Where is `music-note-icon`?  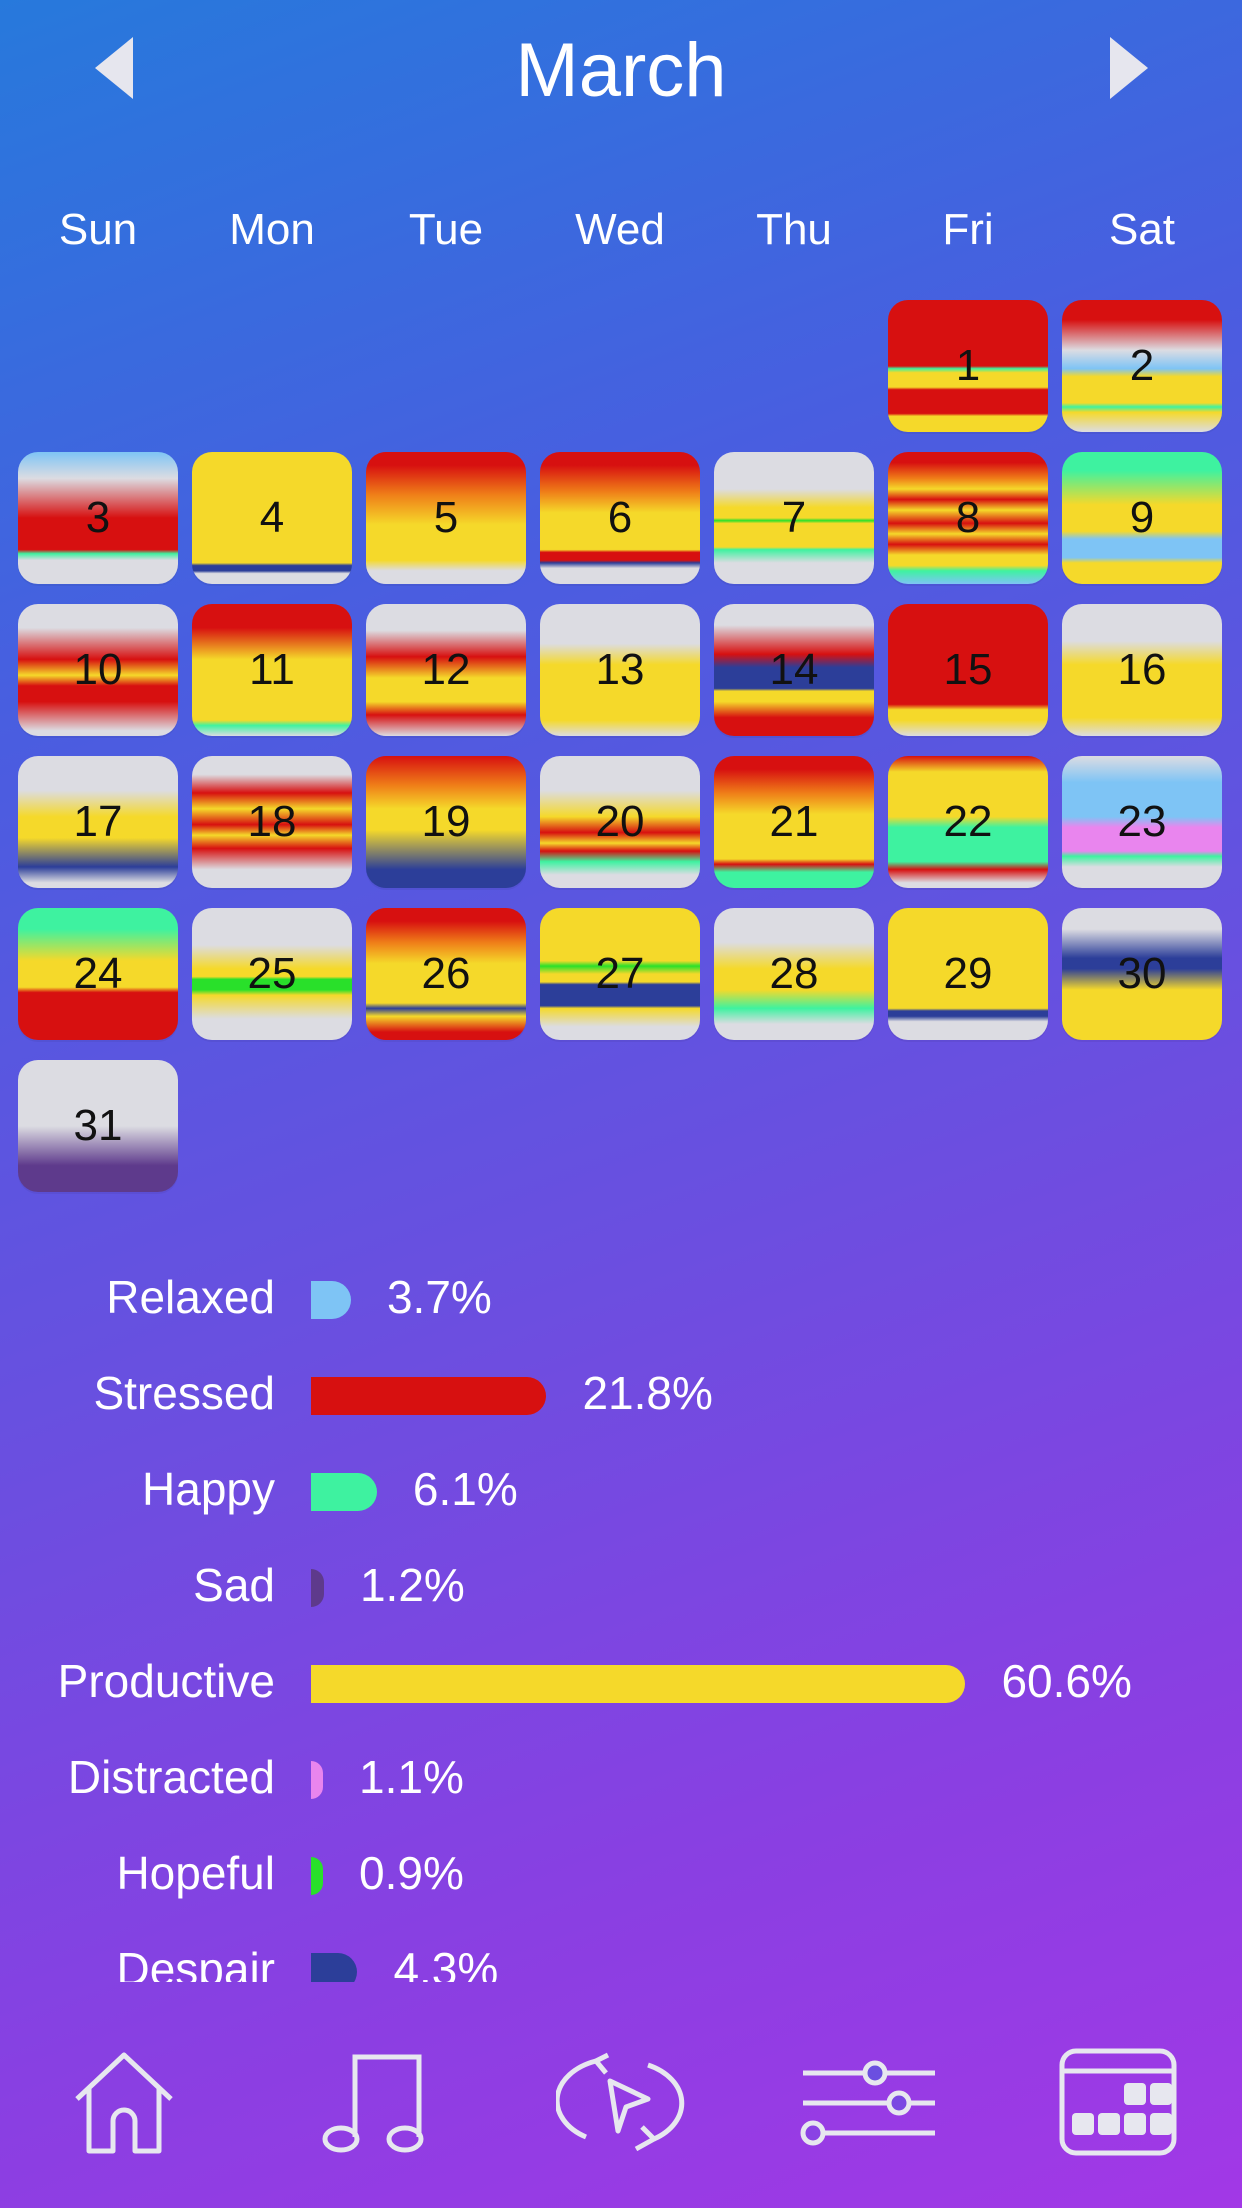 music-note-icon is located at coordinates (373, 2103).